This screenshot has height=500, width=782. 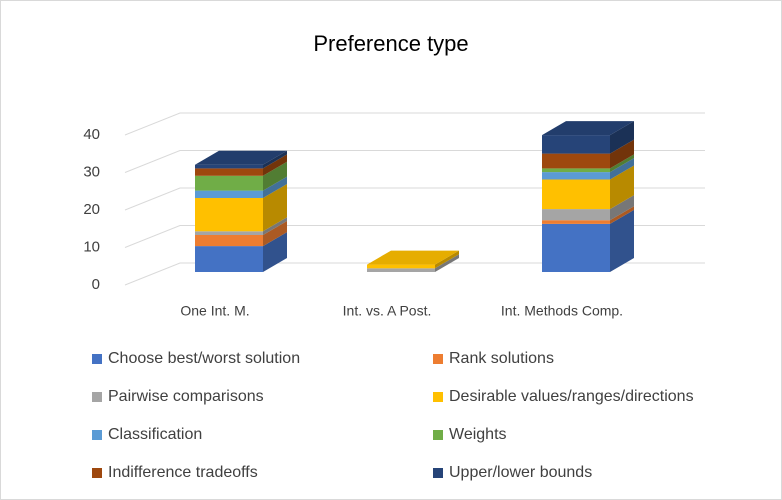 I want to click on legend-label: Desirable values/ranges/directions, so click(x=571, y=396).